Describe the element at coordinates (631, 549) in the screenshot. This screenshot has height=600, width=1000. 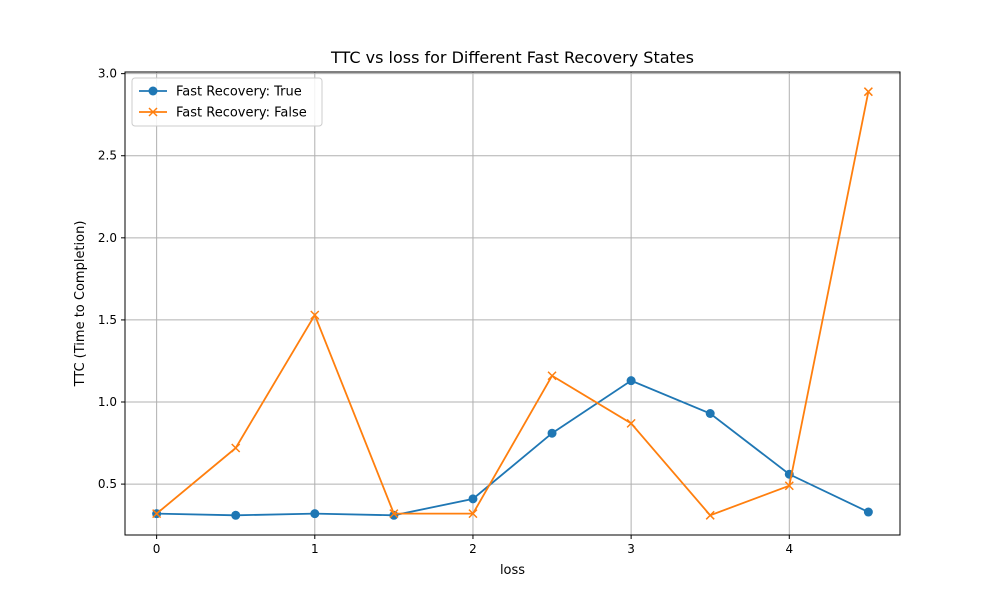
I see `x-tick-label: 3` at that location.